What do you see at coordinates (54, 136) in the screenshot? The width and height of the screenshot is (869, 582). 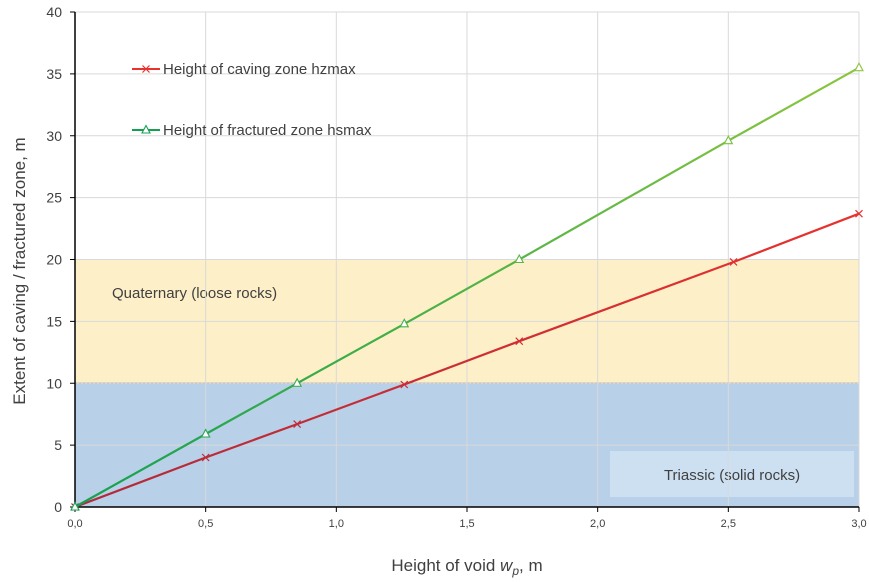 I see `y-tick-label-6: 30` at bounding box center [54, 136].